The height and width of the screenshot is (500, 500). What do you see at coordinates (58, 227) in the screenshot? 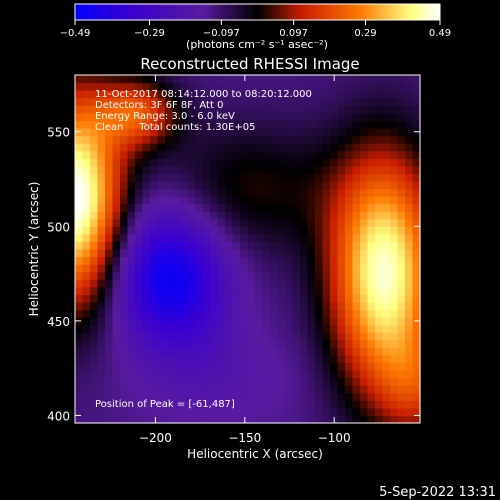
I see `y-tick-label: 500` at bounding box center [58, 227].